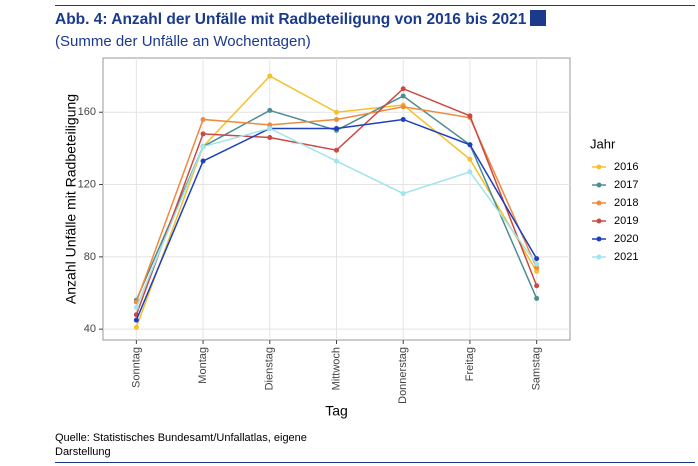 The width and height of the screenshot is (698, 466). Describe the element at coordinates (626, 221) in the screenshot. I see `legend-label: 2019` at that location.